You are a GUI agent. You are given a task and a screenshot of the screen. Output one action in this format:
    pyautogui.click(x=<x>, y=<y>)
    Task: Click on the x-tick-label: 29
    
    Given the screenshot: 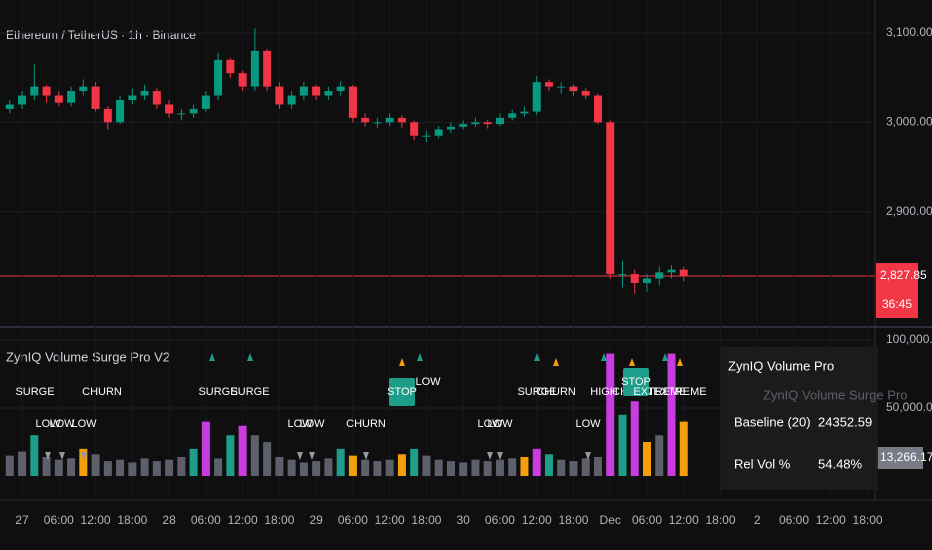 What is the action you would take?
    pyautogui.click(x=316, y=520)
    